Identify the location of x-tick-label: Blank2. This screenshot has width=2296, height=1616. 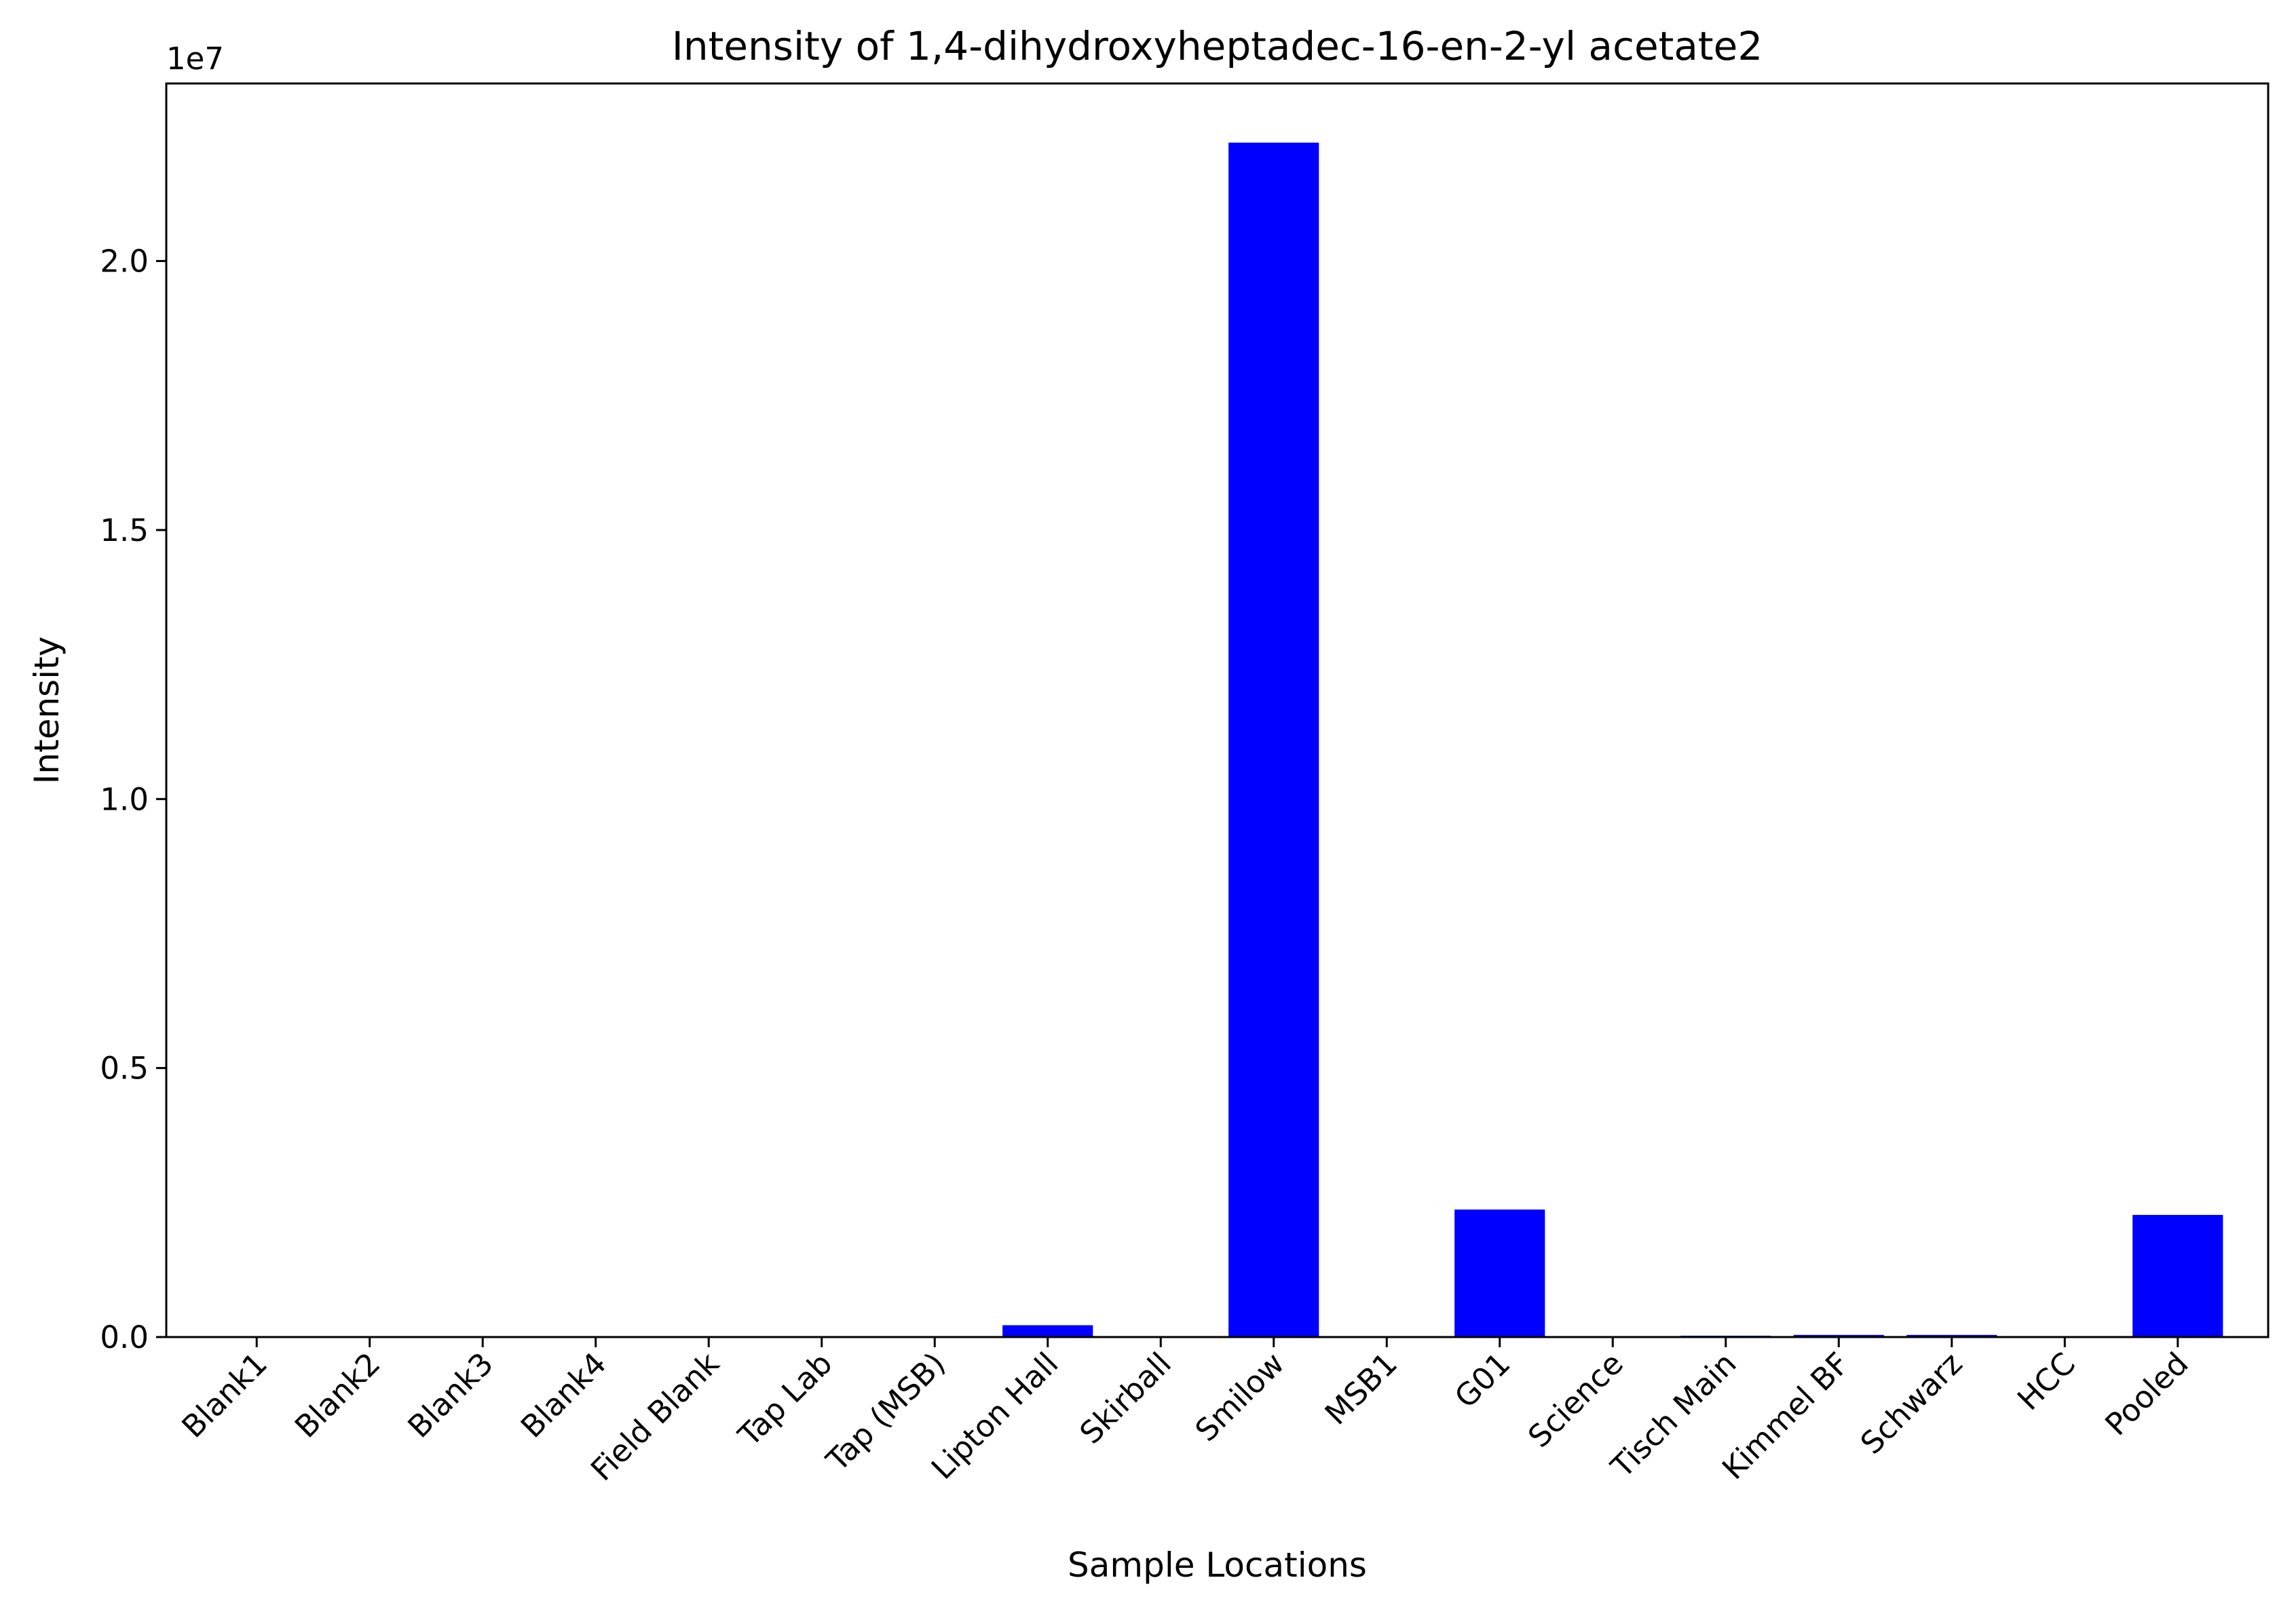
(337, 1394).